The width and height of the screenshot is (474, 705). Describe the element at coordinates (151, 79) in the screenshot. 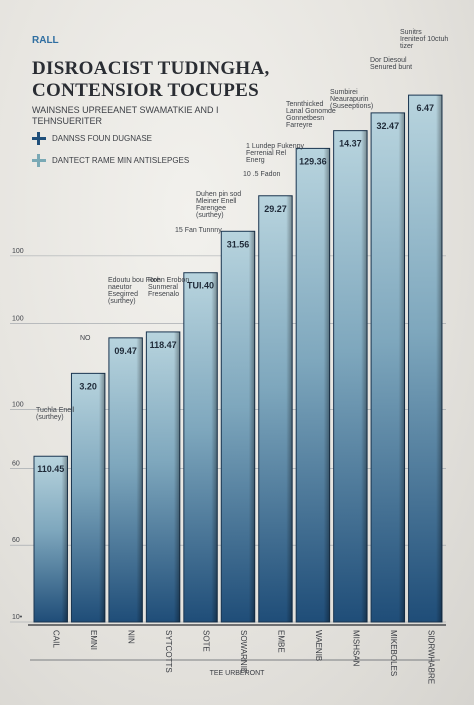

I see `chart-title: DISROACIST TUDINGHA, CONTENSIOR TOCUPES` at that location.